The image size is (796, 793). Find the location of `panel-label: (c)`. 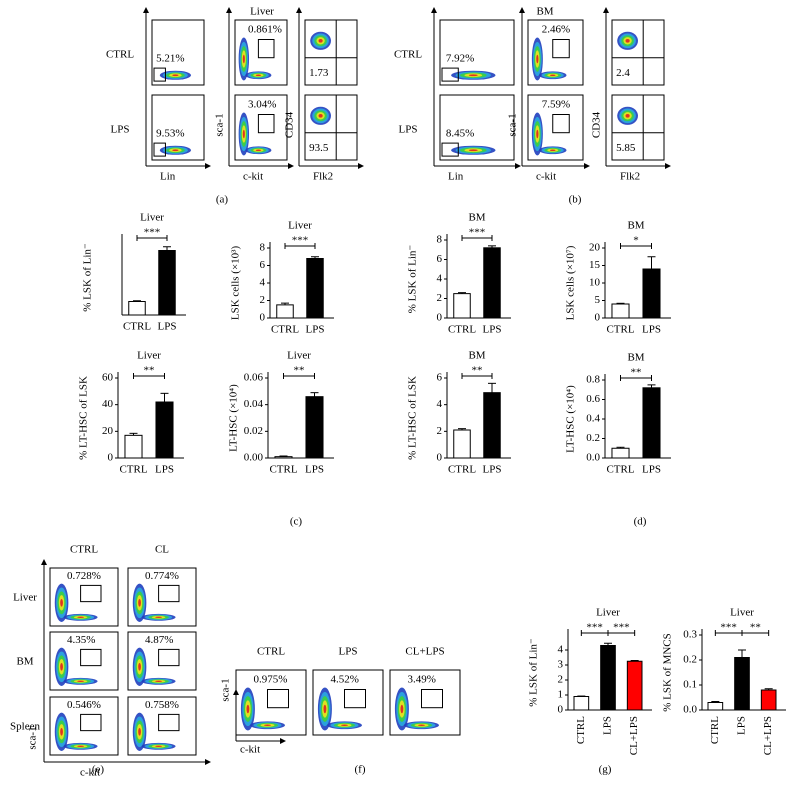

panel-label: (c) is located at coordinates (296, 522).